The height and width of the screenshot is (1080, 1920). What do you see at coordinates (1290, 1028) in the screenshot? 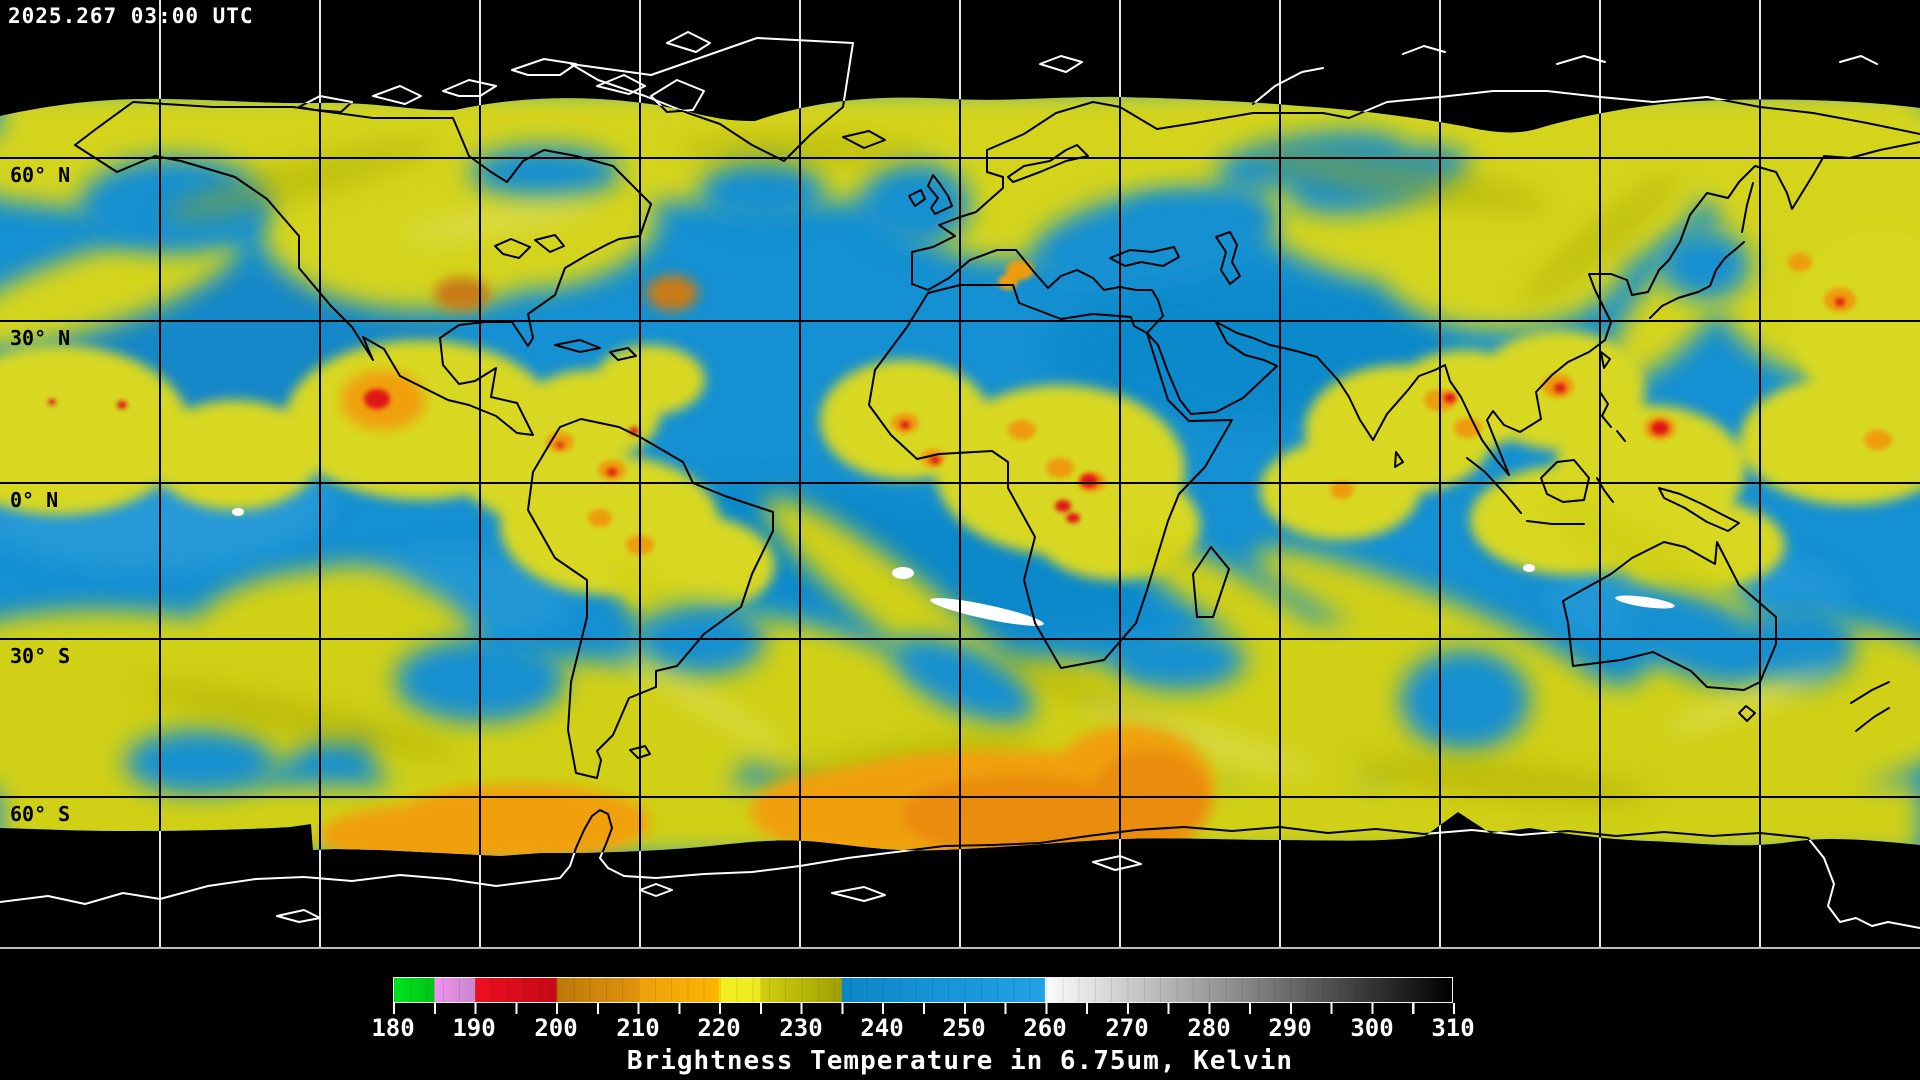
I see `colorbar-label-290: 290` at bounding box center [1290, 1028].